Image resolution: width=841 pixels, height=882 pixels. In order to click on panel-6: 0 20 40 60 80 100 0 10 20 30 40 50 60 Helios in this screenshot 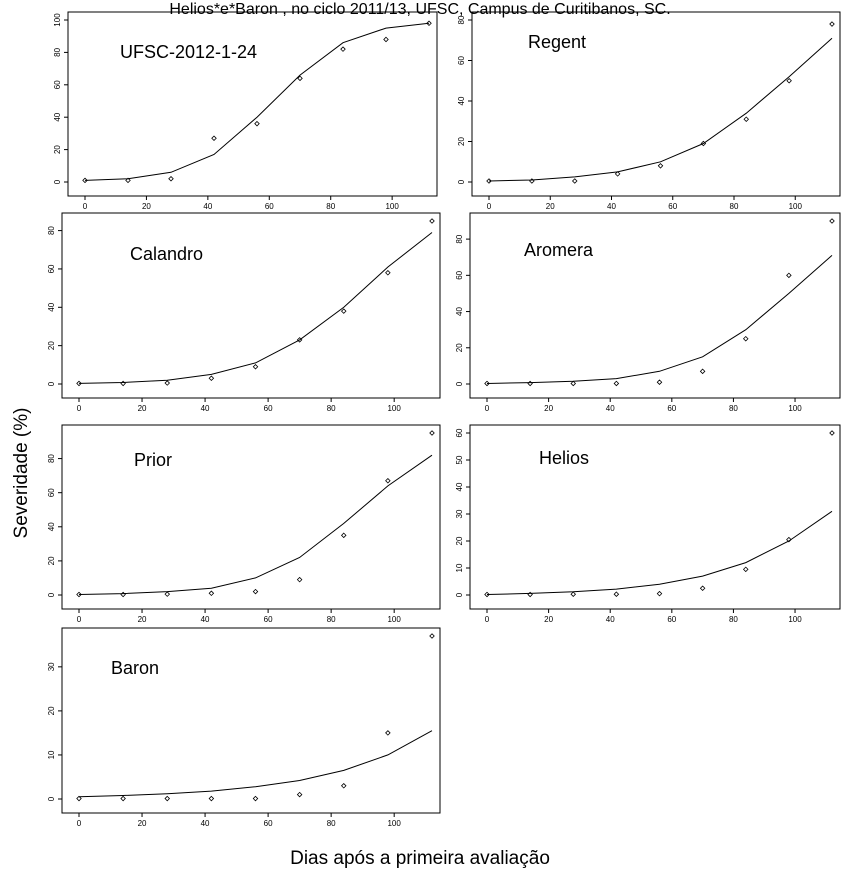, I will do `click(648, 524)`.